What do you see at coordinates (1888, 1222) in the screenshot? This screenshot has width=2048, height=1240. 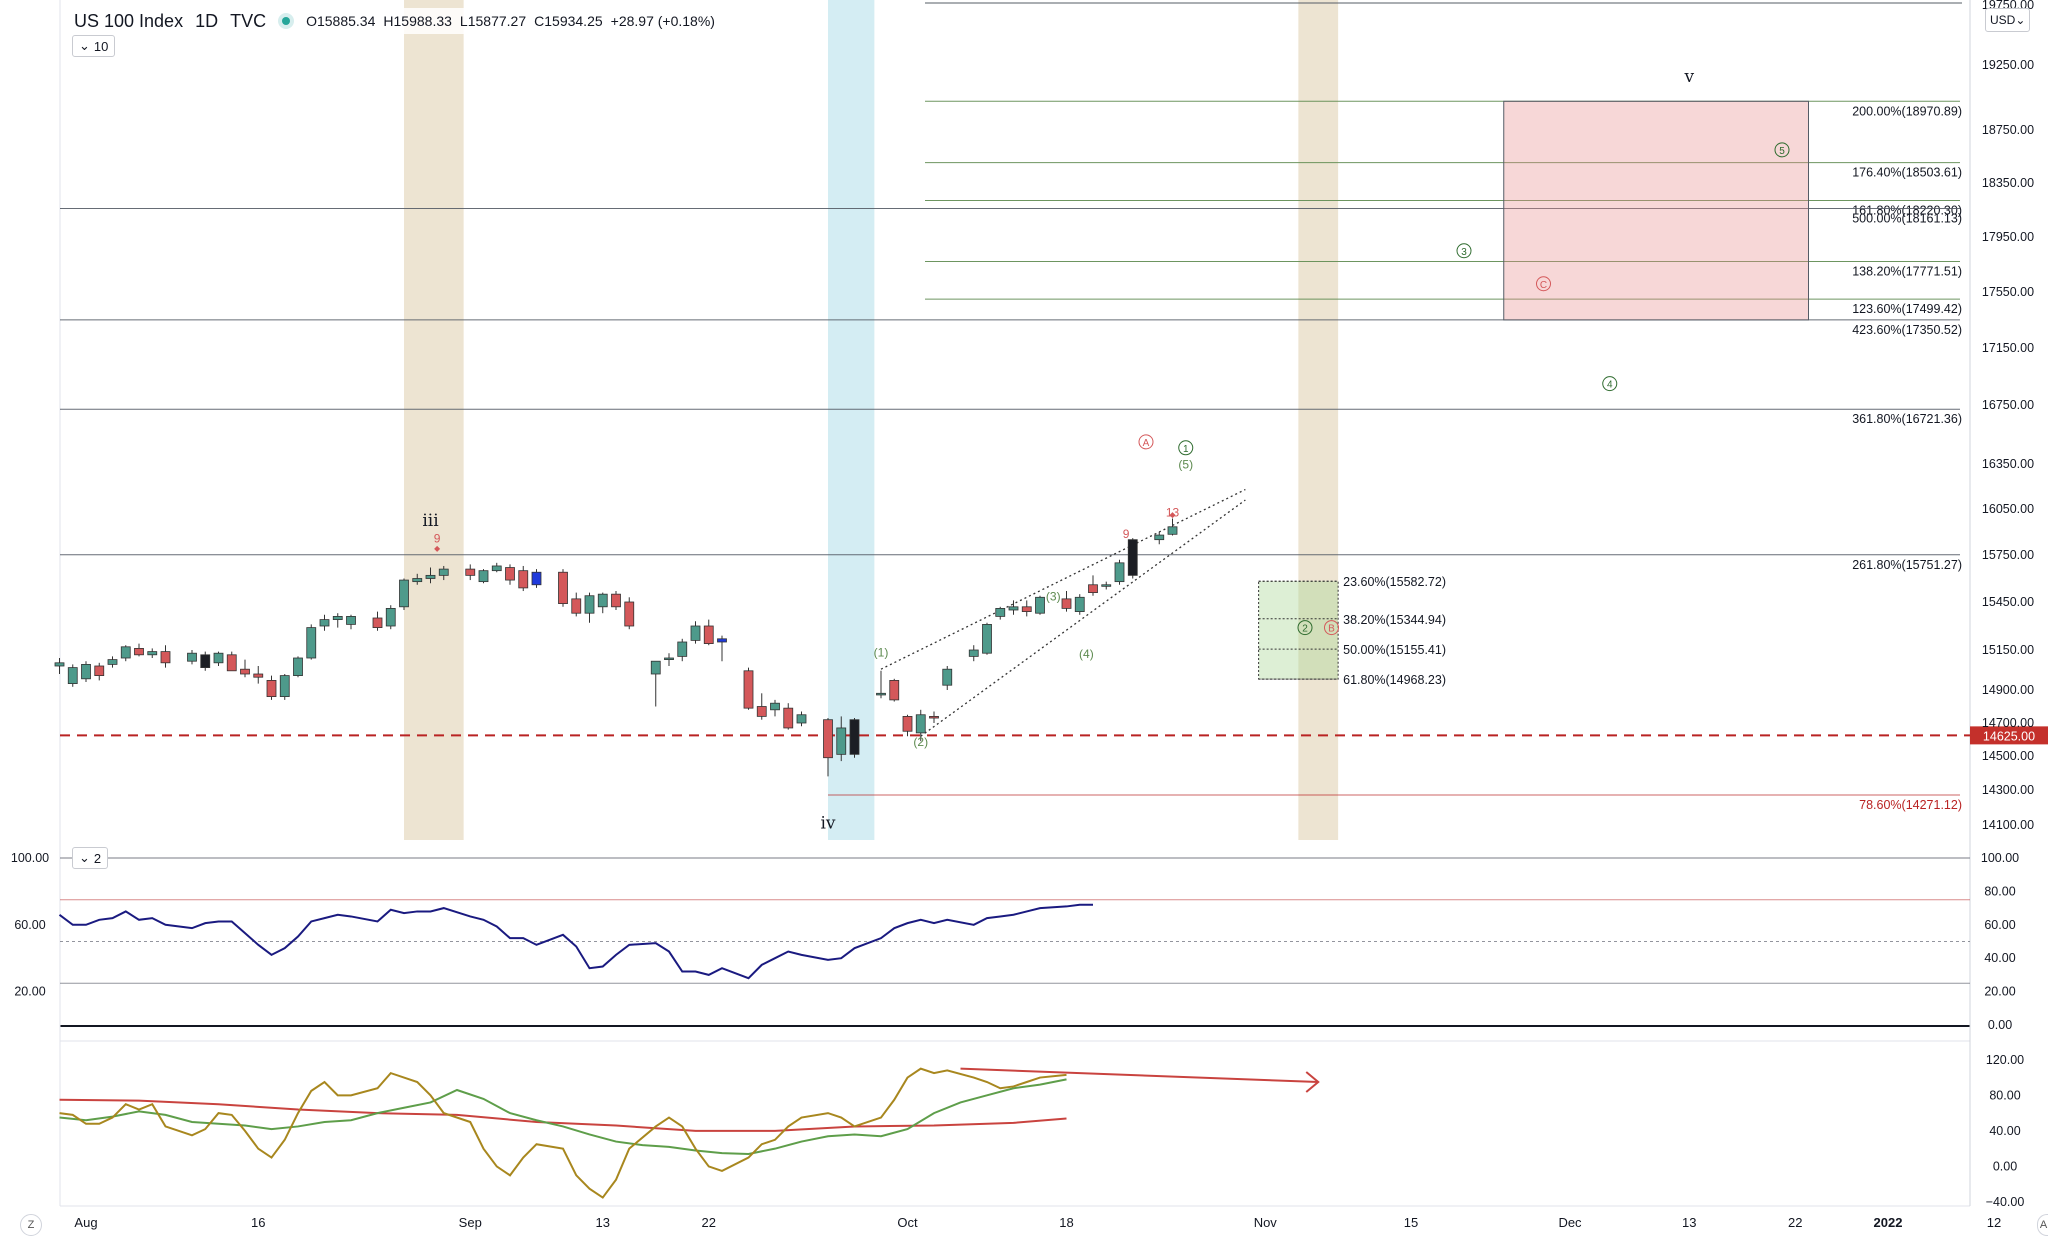 I see `time-tick: 2022` at bounding box center [1888, 1222].